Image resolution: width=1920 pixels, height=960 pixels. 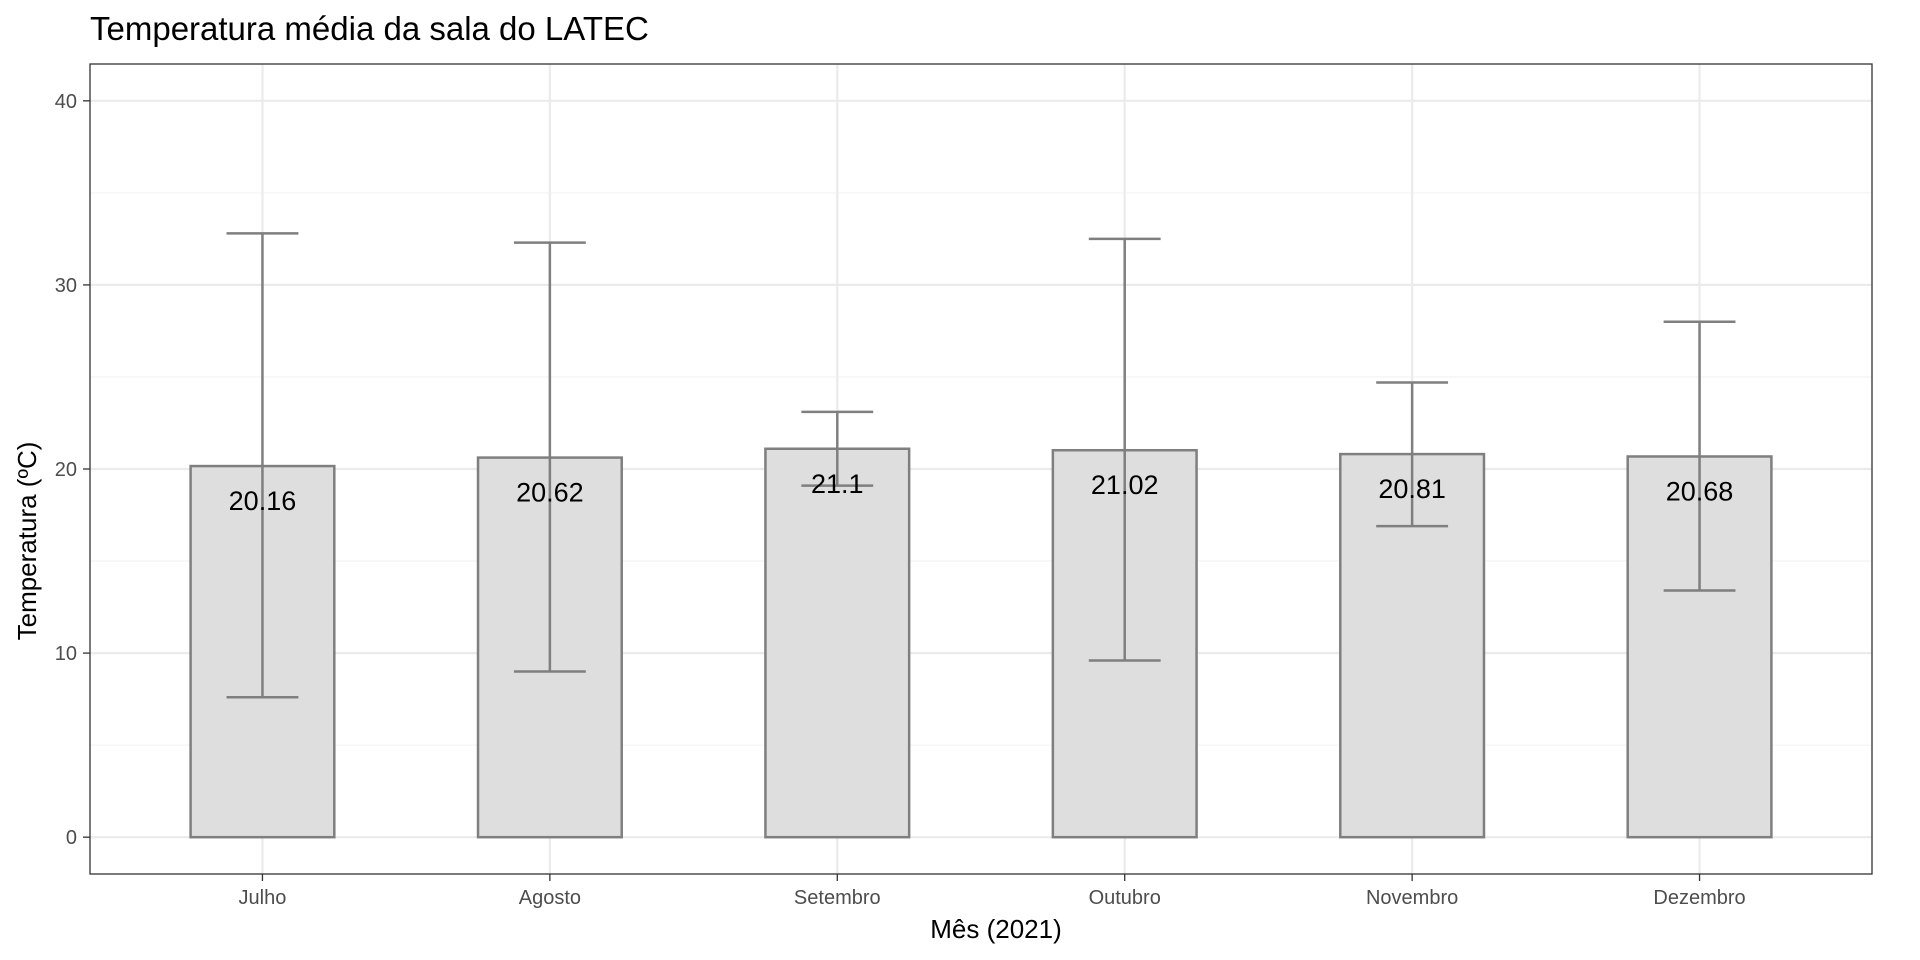 What do you see at coordinates (837, 898) in the screenshot?
I see `x-tick-label: Setembro` at bounding box center [837, 898].